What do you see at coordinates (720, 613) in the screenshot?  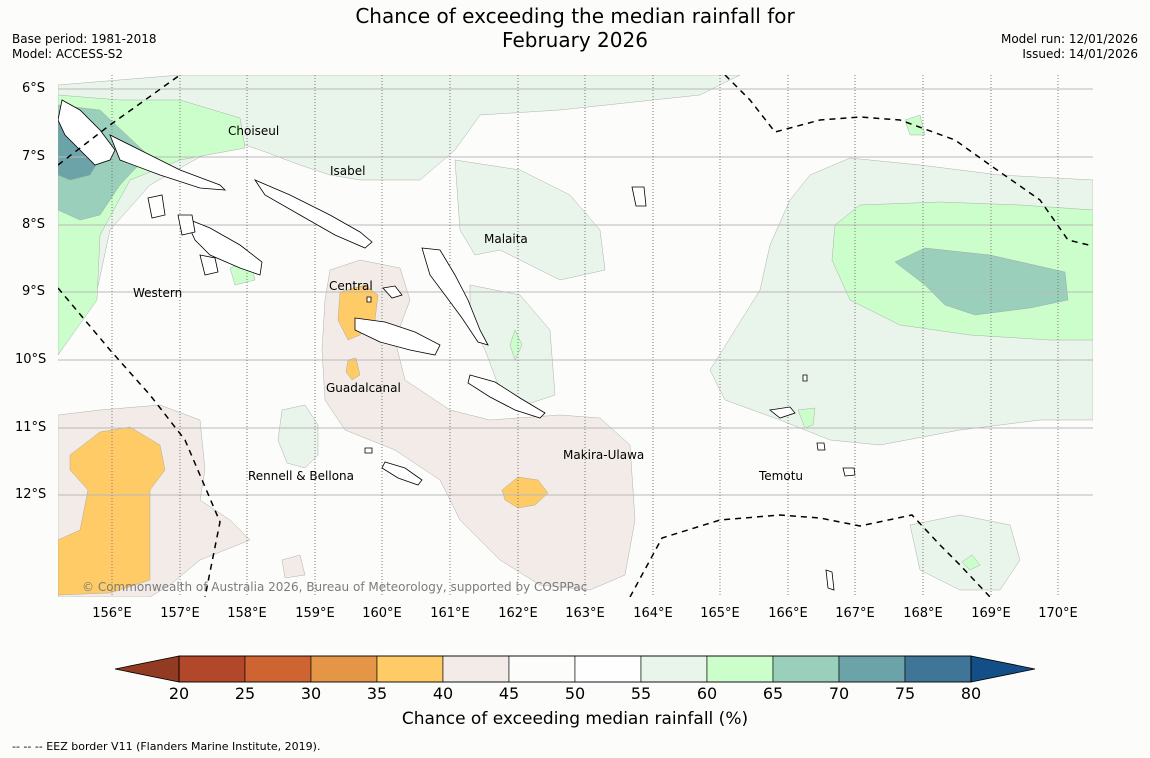 I see `lon-label-165e: 165°E` at bounding box center [720, 613].